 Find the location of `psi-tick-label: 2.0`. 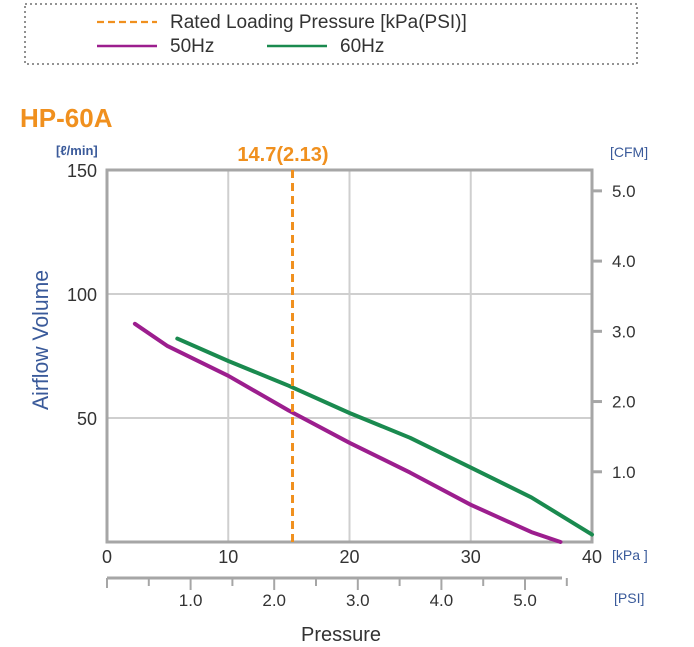

psi-tick-label: 2.0 is located at coordinates (274, 600).